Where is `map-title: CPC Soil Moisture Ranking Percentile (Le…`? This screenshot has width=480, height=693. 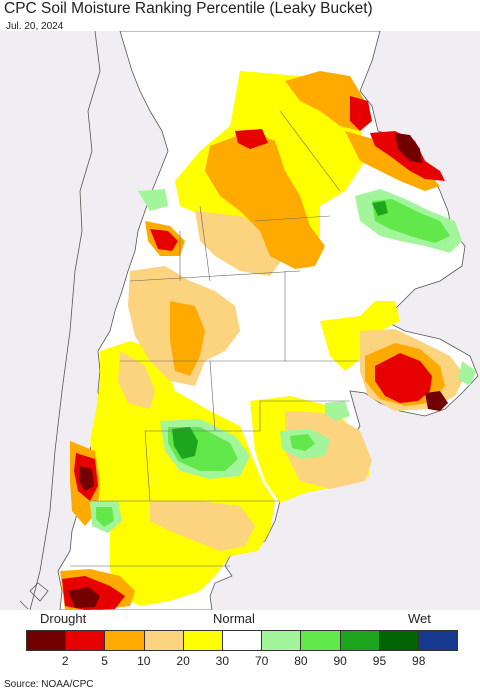 map-title: CPC Soil Moisture Ranking Percentile (Le… is located at coordinates (188, 8).